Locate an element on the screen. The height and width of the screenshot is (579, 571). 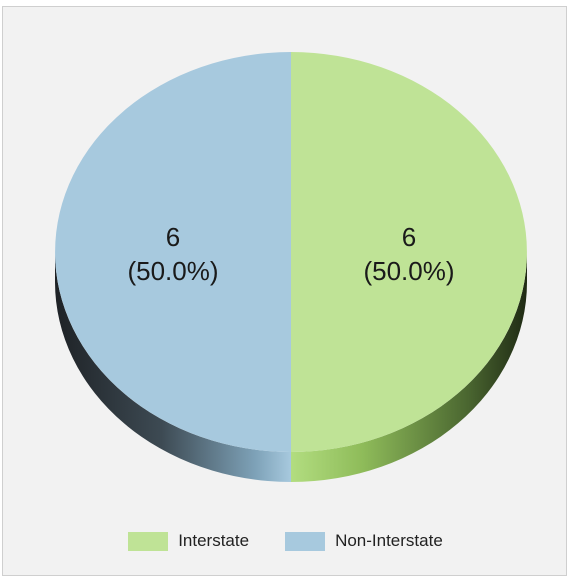
pie-labels: 6 (50.0%) 6 (50.0%) is located at coordinates (290, 254).